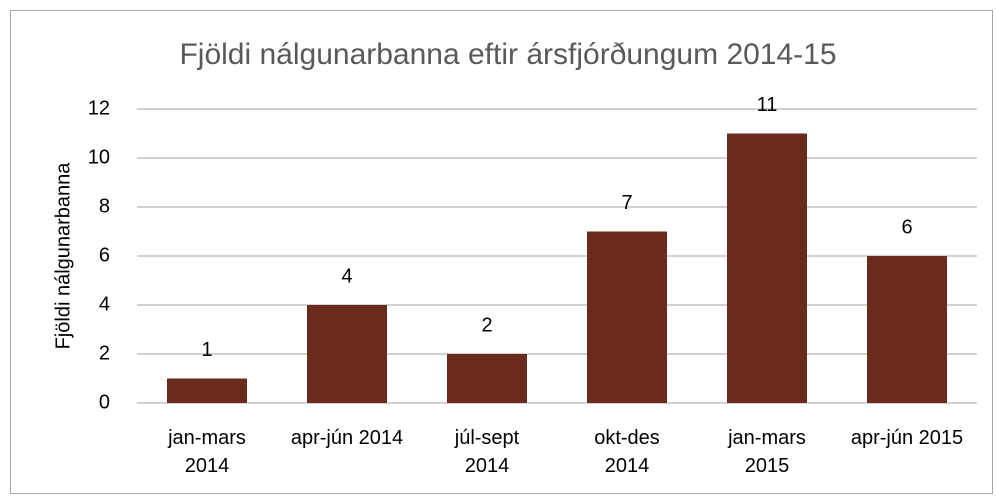  I want to click on data-label: 11, so click(767, 105).